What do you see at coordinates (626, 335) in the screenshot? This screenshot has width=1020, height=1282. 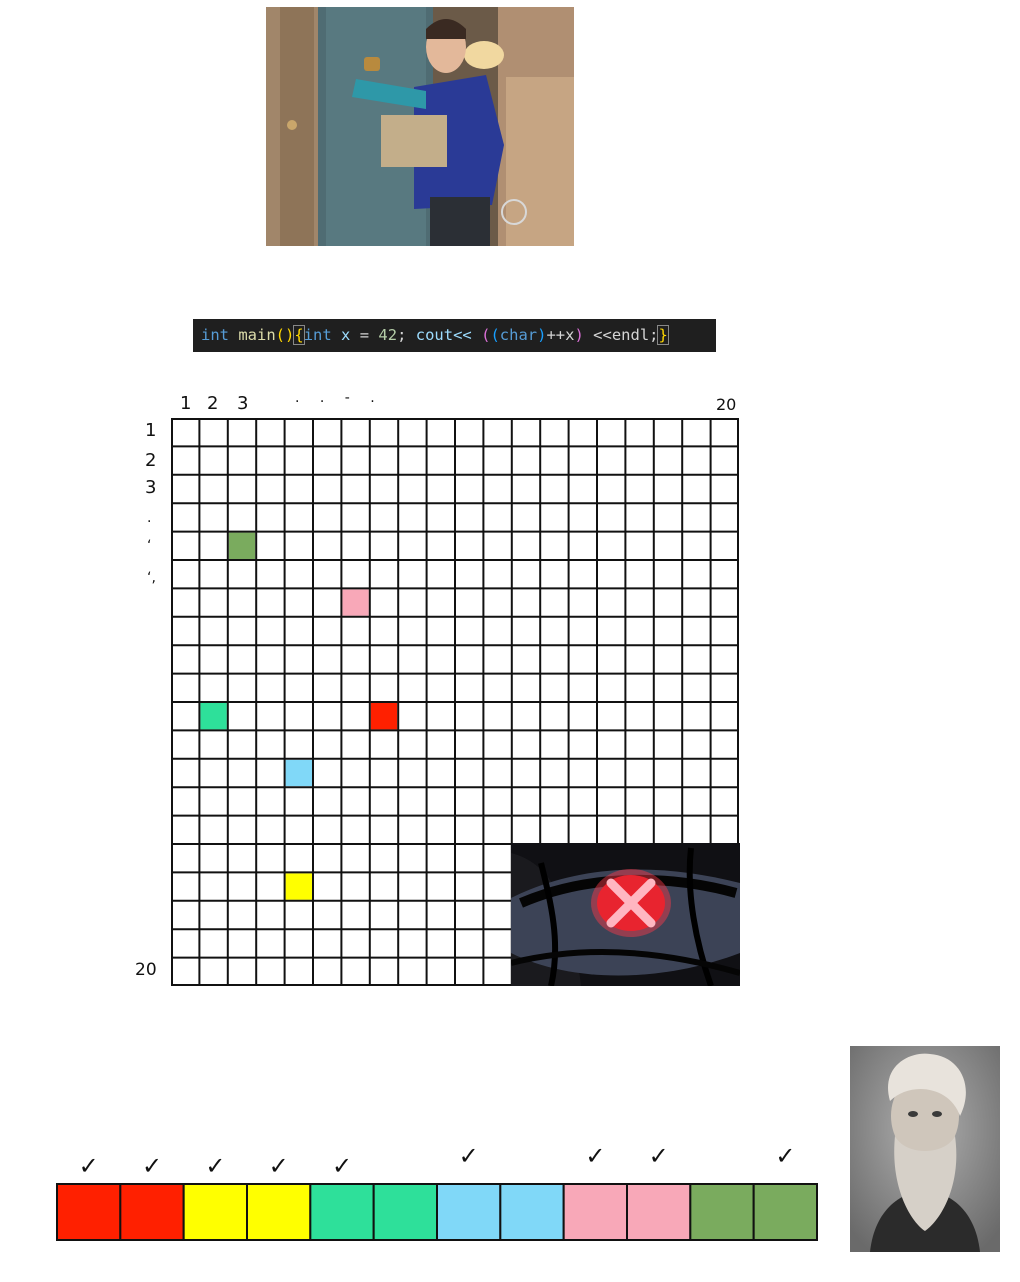 I see `code-token: <<endl;` at bounding box center [626, 335].